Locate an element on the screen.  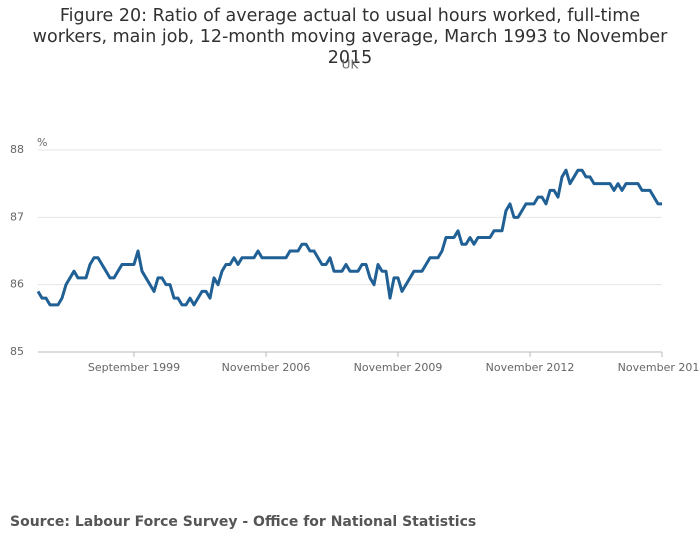
x-tick-label: September 1999 is located at coordinates (134, 367).